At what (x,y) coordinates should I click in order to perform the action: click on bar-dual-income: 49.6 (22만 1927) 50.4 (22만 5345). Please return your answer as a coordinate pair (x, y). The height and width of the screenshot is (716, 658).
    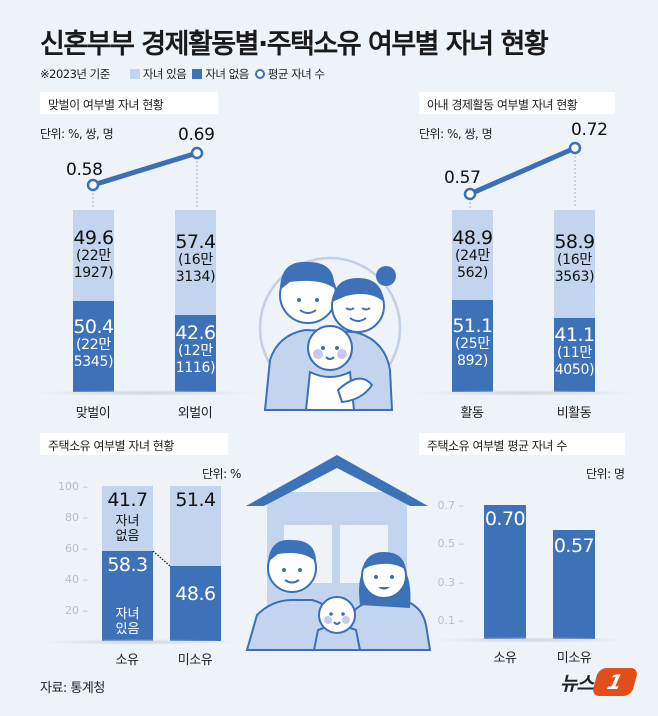
    Looking at the image, I should click on (93, 301).